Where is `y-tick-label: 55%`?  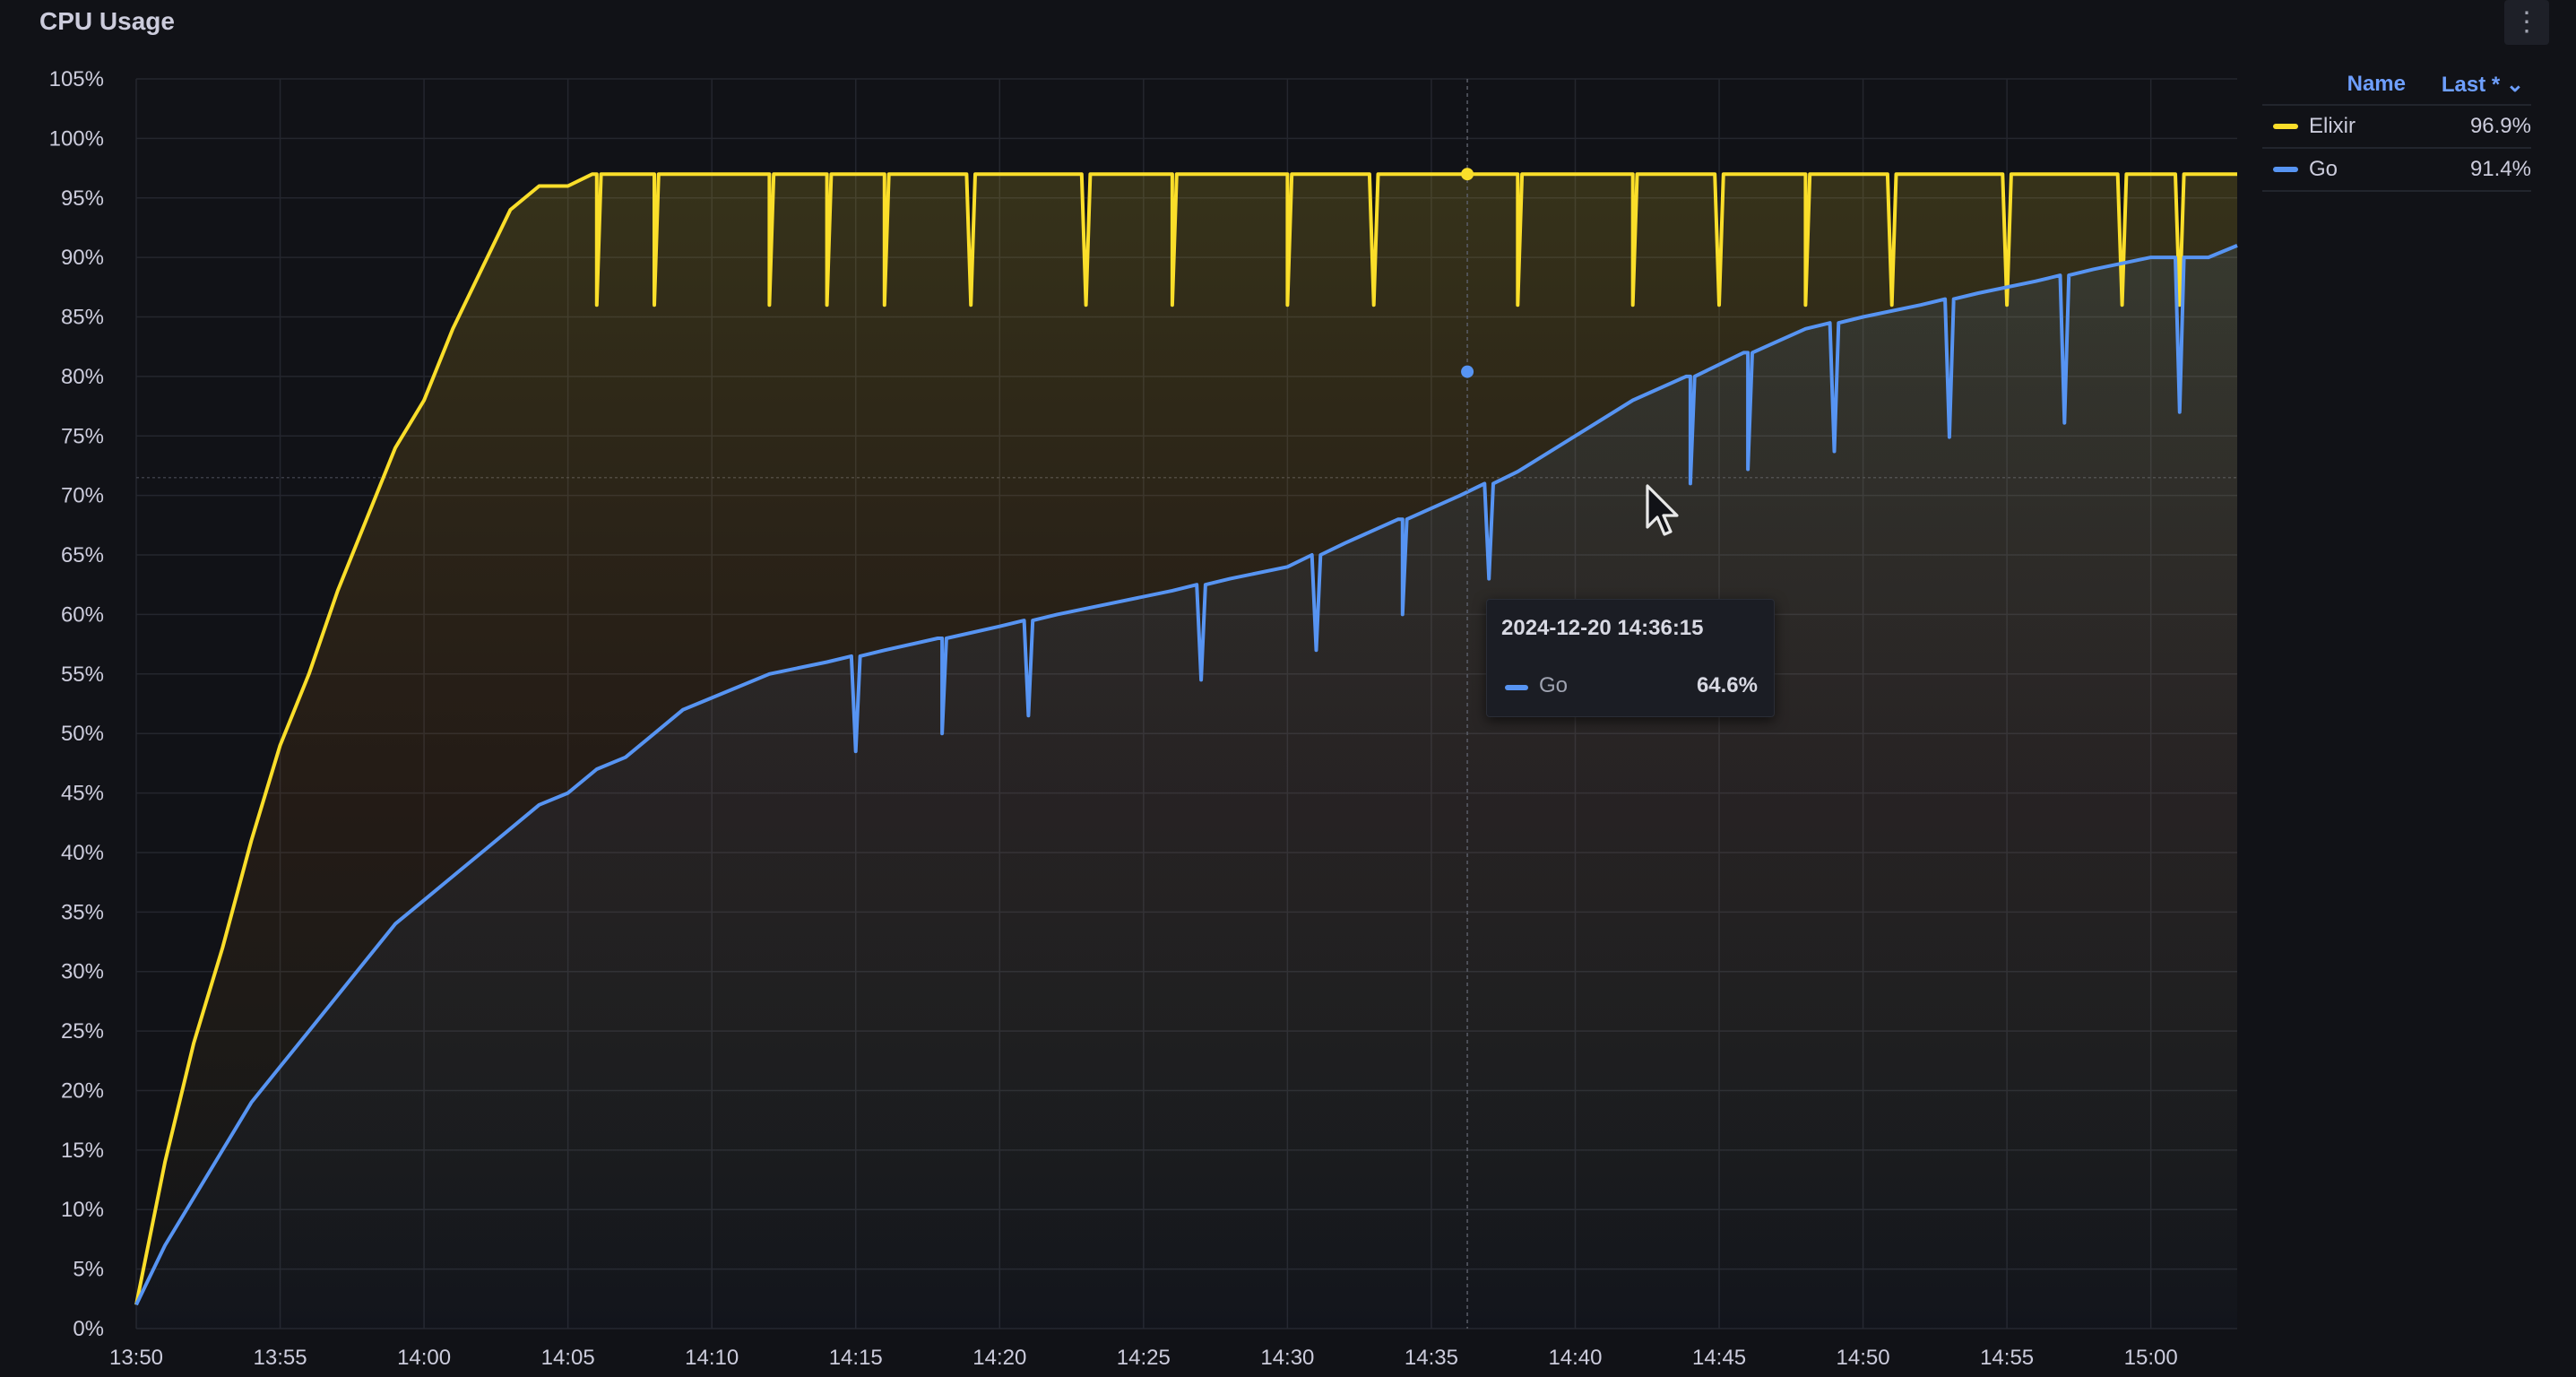
y-tick-label: 55% is located at coordinates (82, 675).